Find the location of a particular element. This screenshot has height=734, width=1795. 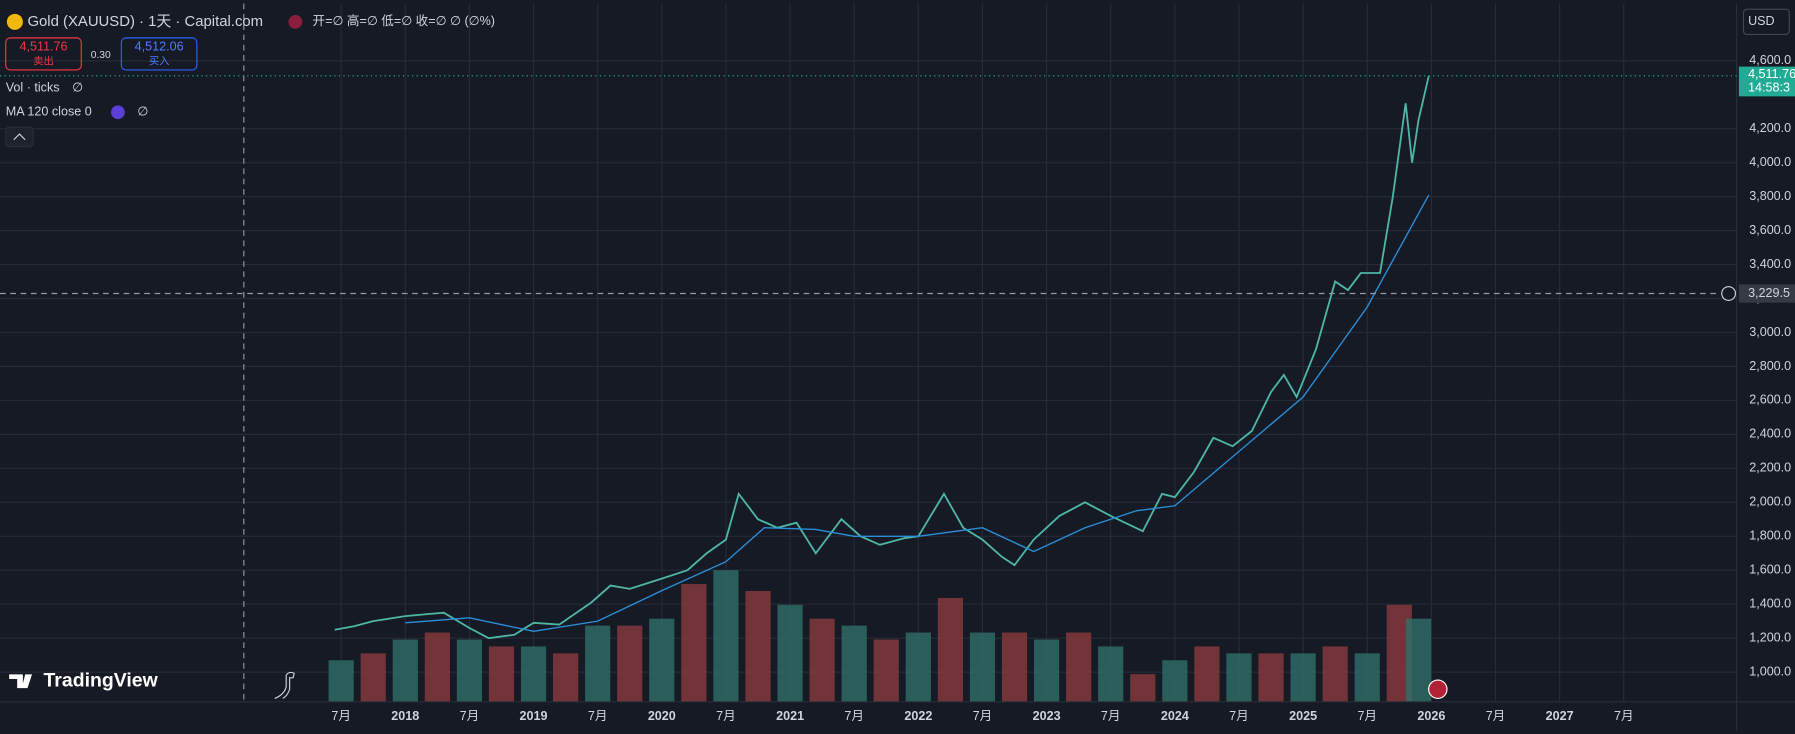

collapse-button is located at coordinates (19, 137).